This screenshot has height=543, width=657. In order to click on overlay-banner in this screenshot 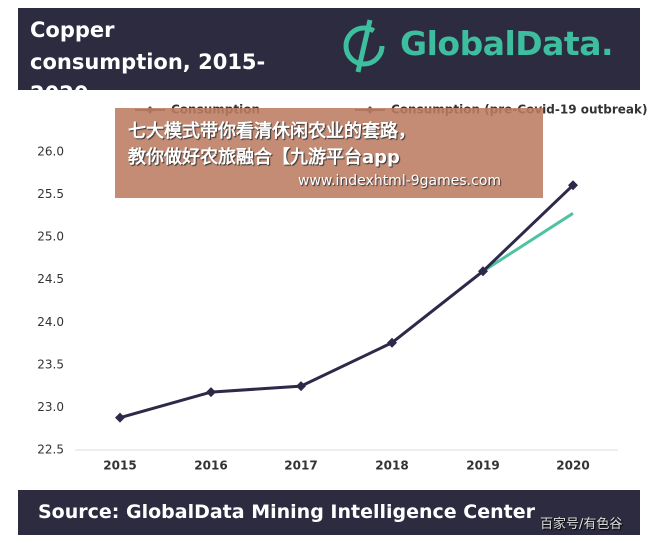, I will do `click(329, 153)`.